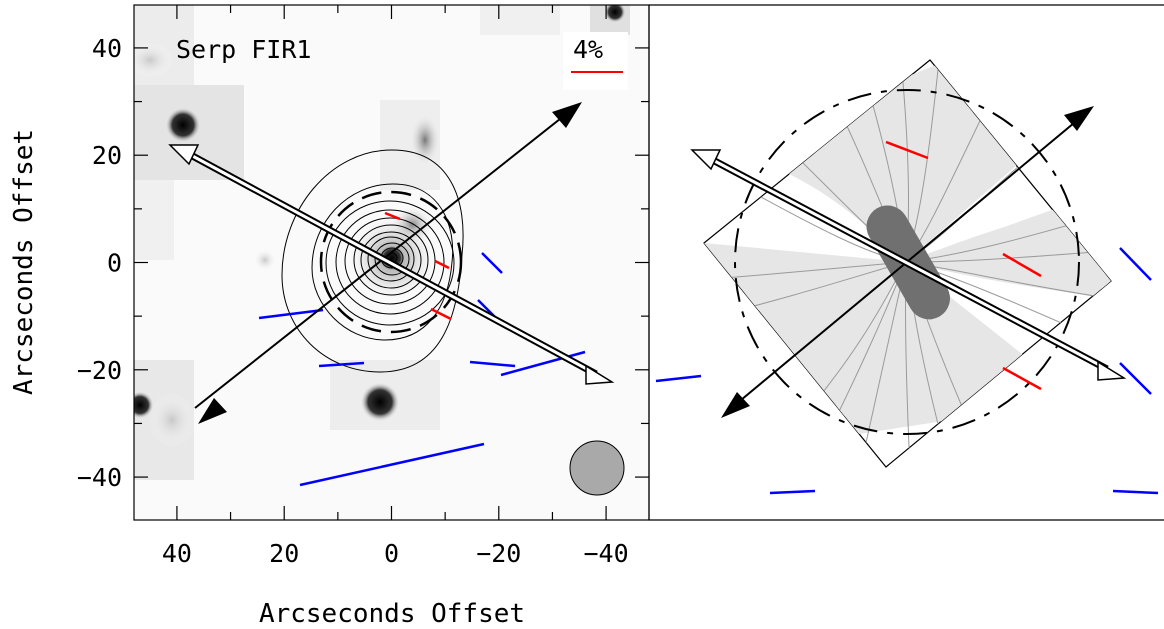 Image resolution: width=1164 pixels, height=629 pixels. Describe the element at coordinates (418, 266) in the screenshot. I see `polarization-vectors-red` at that location.